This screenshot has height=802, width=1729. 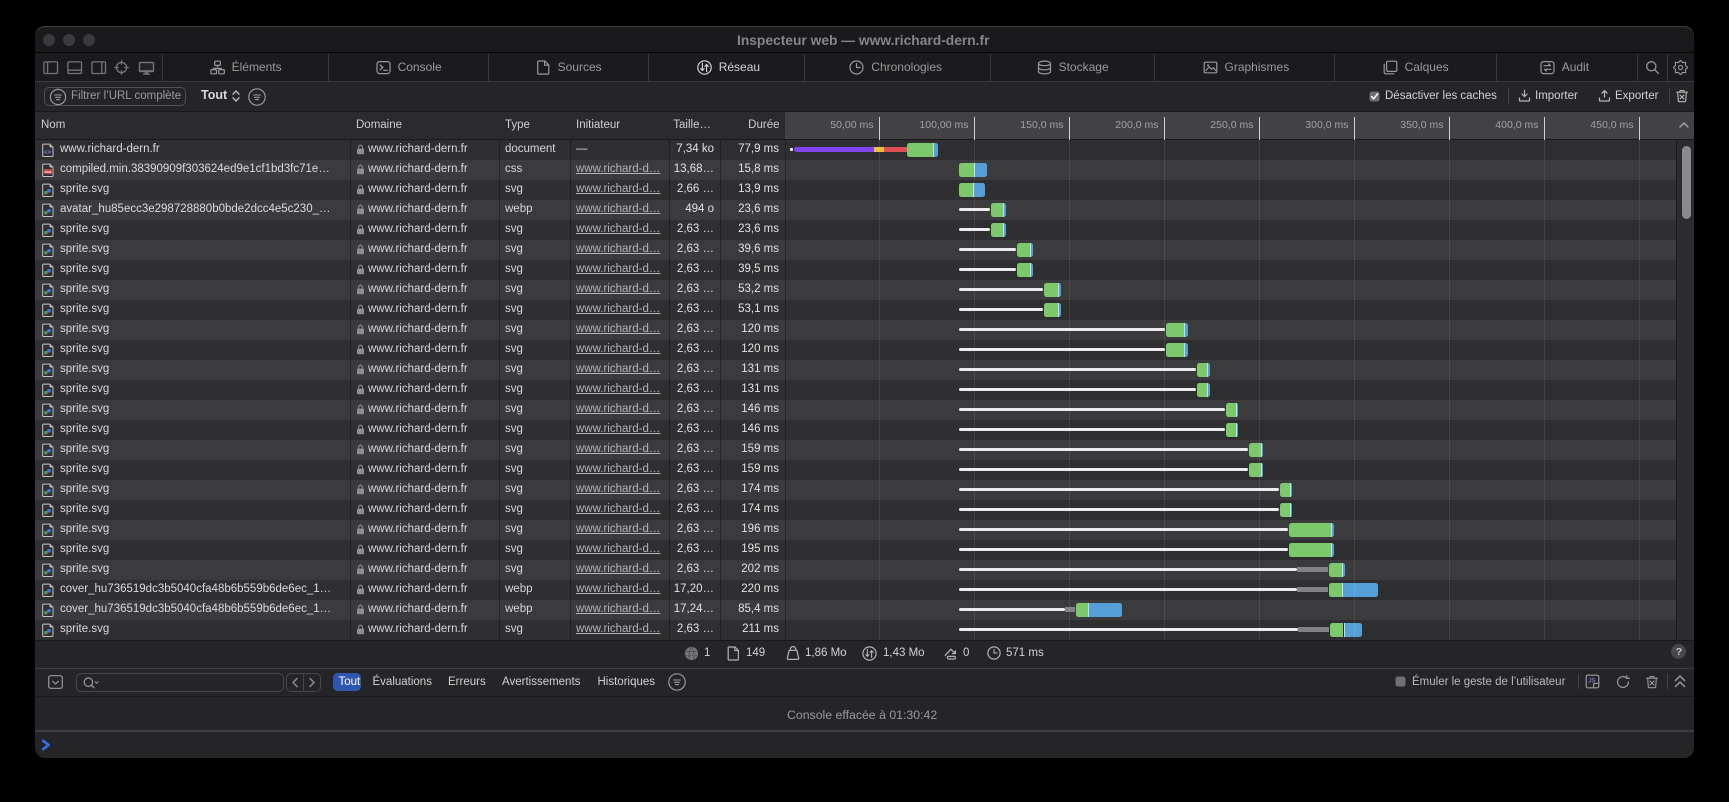 What do you see at coordinates (48, 171) in the screenshot?
I see `svg-text: css` at bounding box center [48, 171].